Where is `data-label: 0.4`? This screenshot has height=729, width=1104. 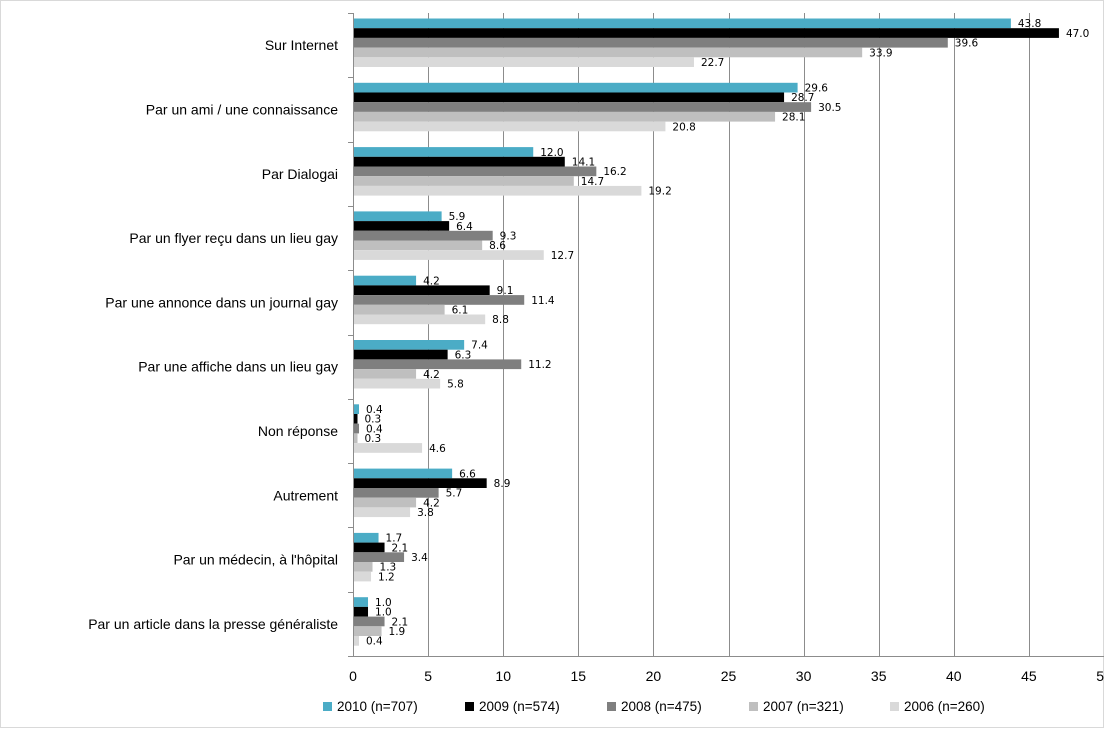 data-label: 0.4 is located at coordinates (374, 642).